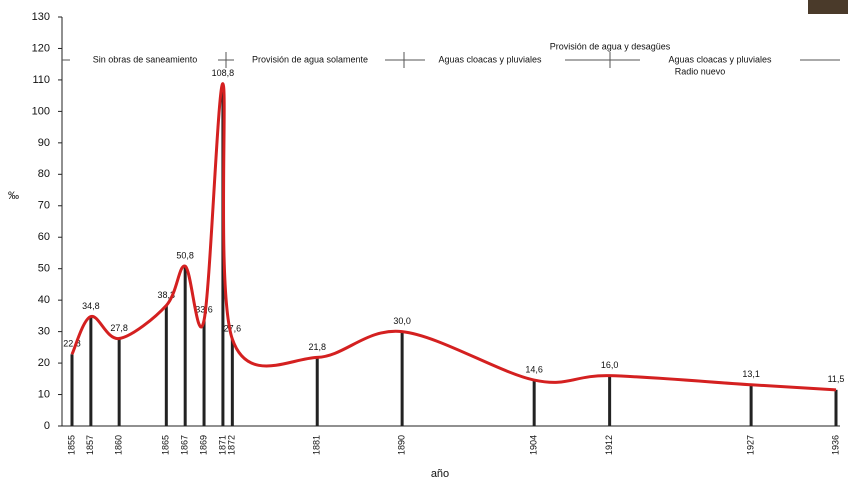 The height and width of the screenshot is (482, 848). I want to click on x-tick-label: 1867, so click(185, 445).